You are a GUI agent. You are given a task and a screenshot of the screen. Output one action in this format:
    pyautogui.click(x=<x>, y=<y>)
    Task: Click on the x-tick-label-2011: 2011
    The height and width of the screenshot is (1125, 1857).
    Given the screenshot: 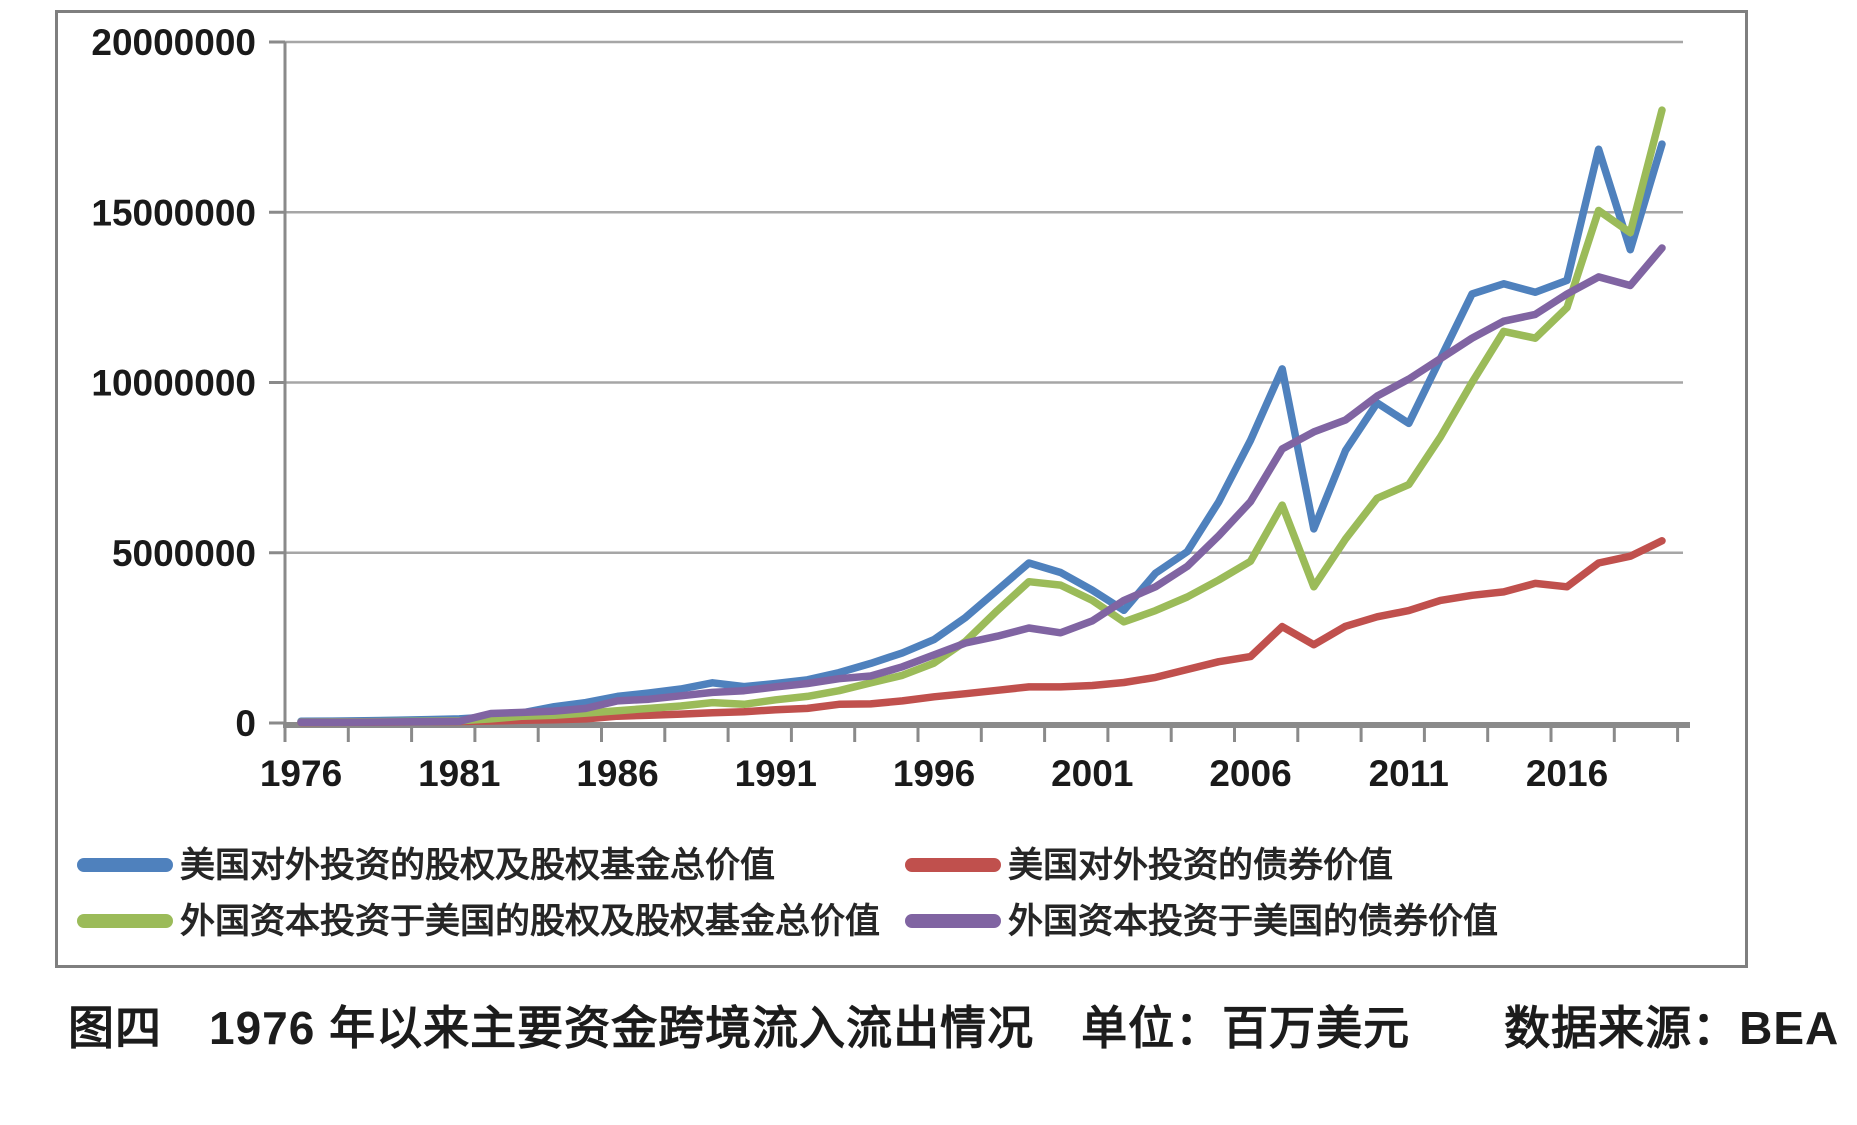 What is the action you would take?
    pyautogui.click(x=1409, y=773)
    